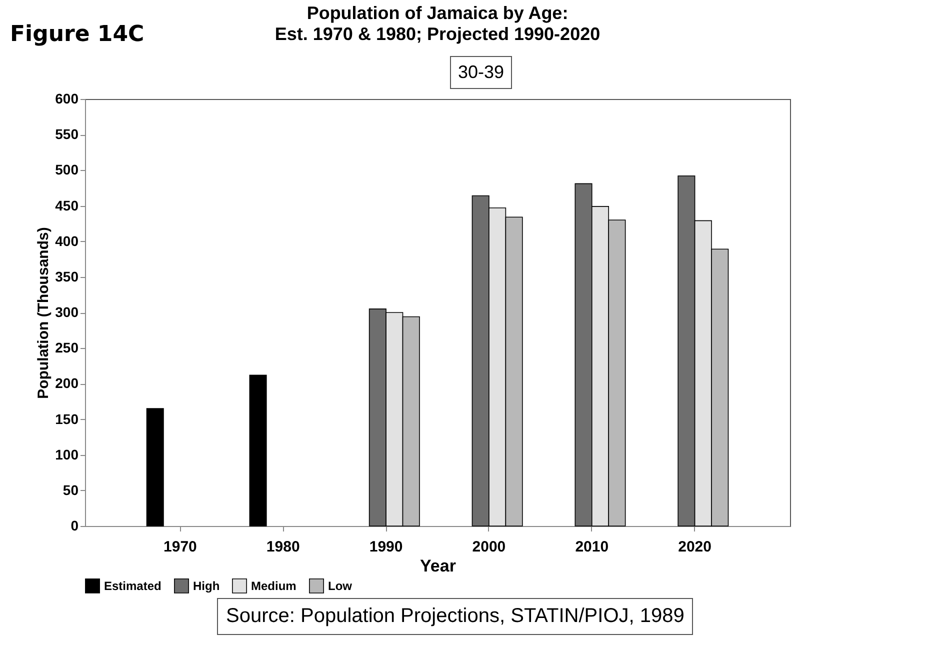 This screenshot has width=925, height=659. What do you see at coordinates (283, 547) in the screenshot?
I see `x-tick-label: 1980` at bounding box center [283, 547].